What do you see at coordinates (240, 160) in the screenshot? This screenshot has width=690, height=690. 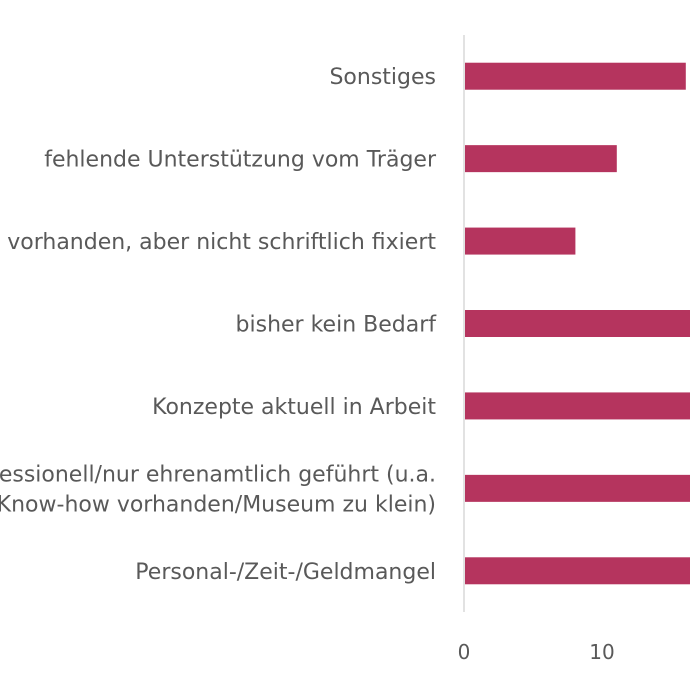 I see `category-label-1: fehlende Unterstützung vom Träger` at bounding box center [240, 160].